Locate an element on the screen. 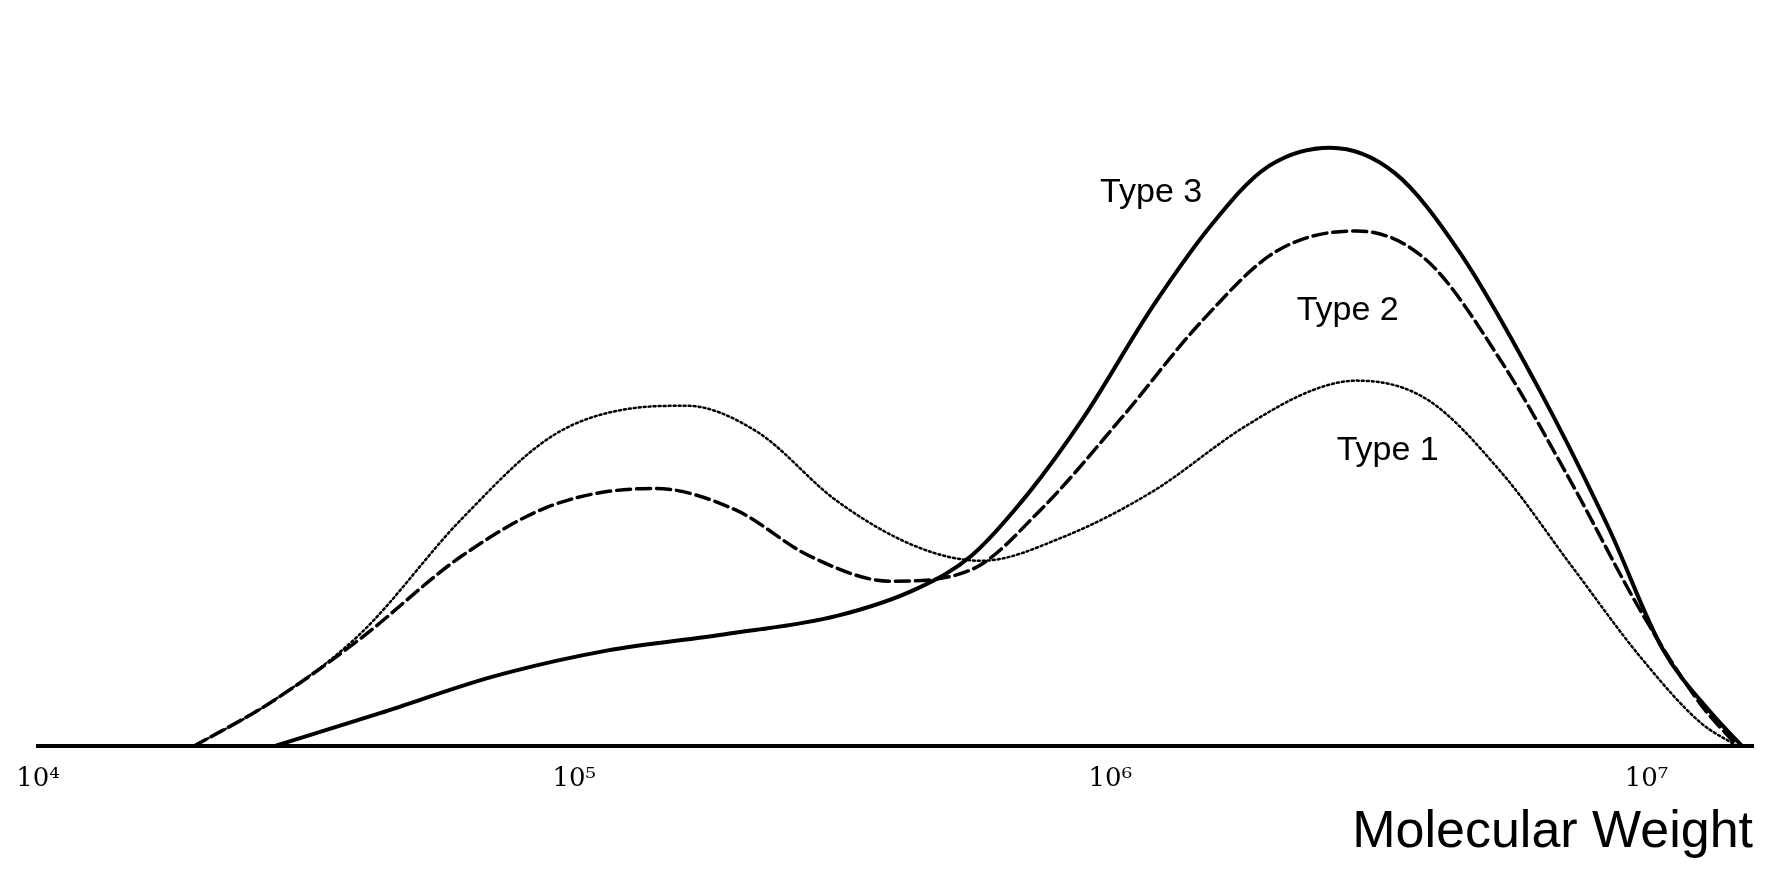 The image size is (1791, 894). x-tick-label: 10⁷ is located at coordinates (1646, 776).